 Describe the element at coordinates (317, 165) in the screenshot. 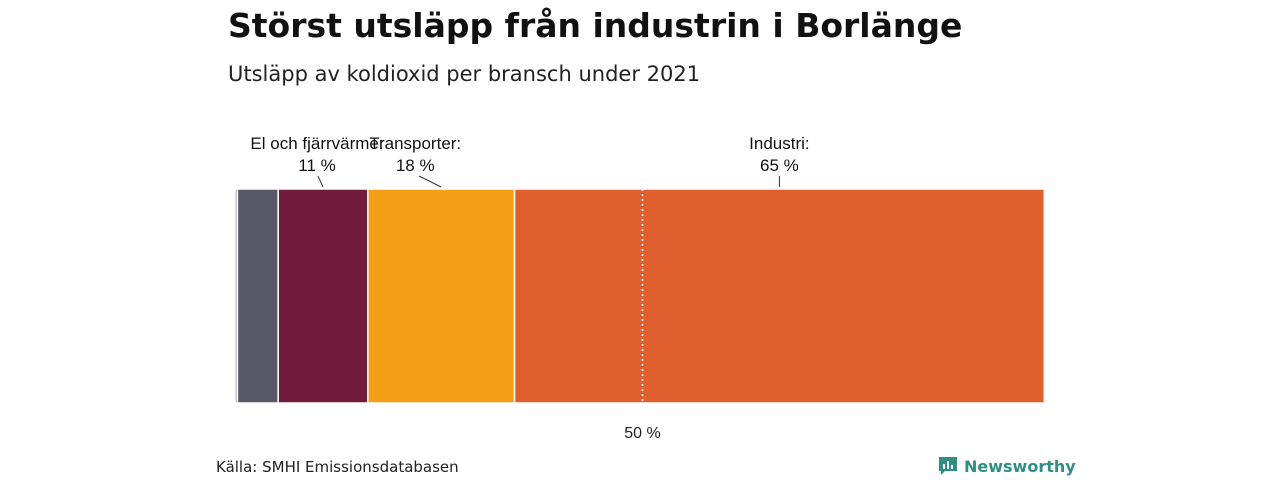

I see `segment-value-label-2: 11 %` at that location.